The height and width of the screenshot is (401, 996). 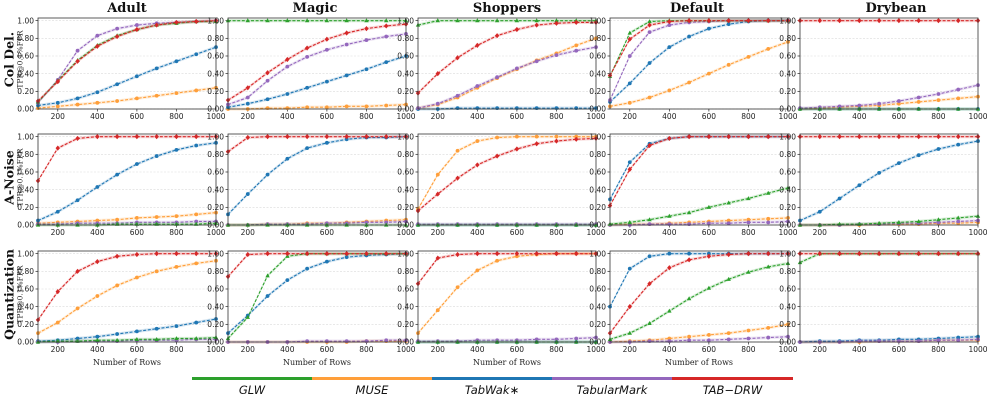 What do you see at coordinates (121, 184) in the screenshot?
I see `panel-adult-a-noise: 0.00 0.20 0.40 0.60 0.80 1.00 200 400 600 800 1000` at bounding box center [121, 184].